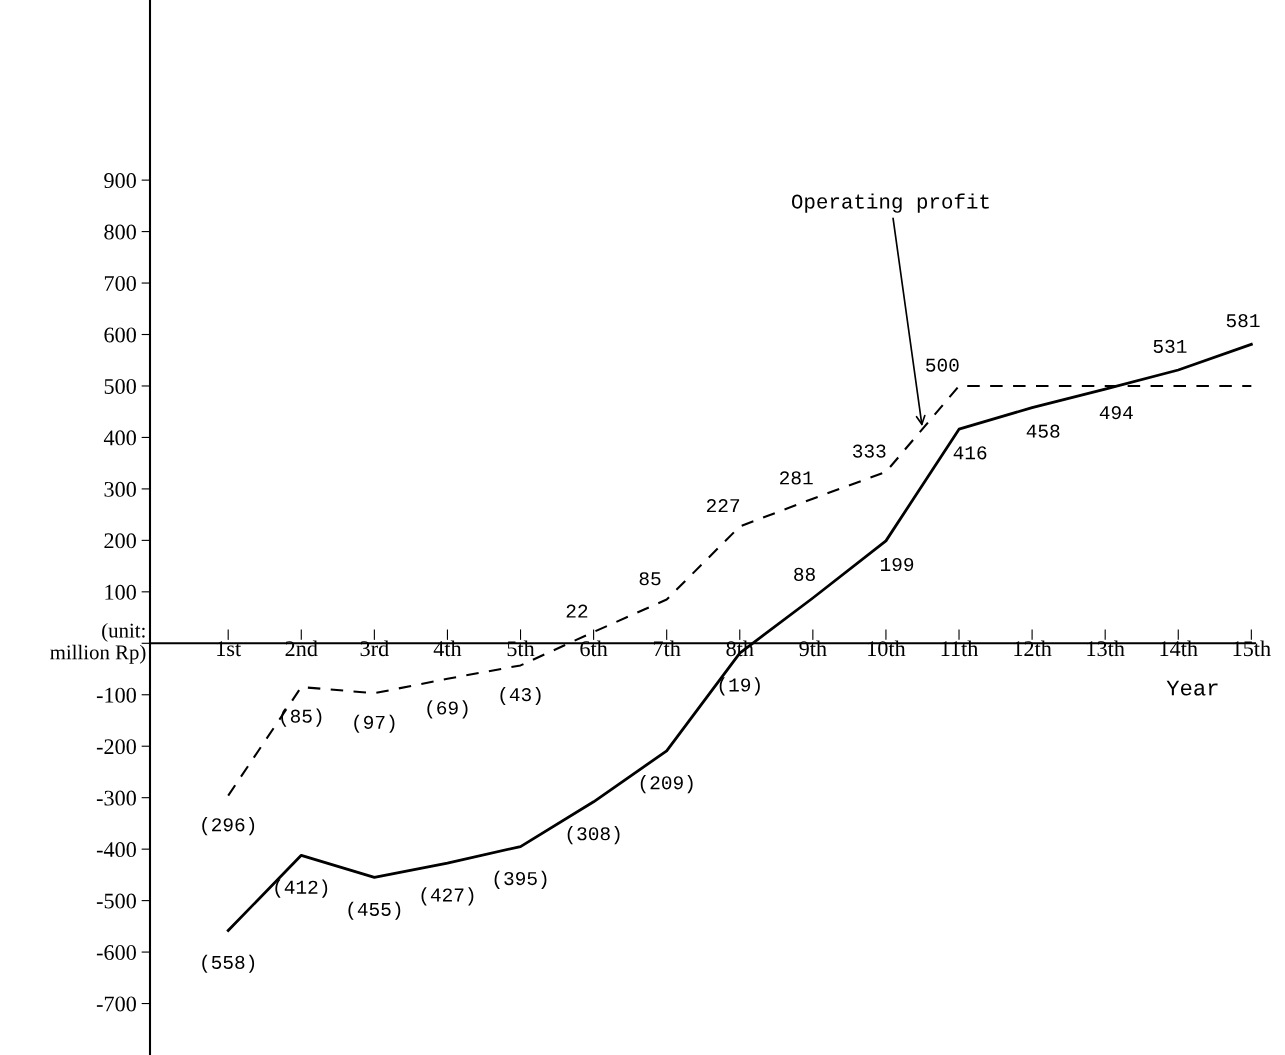 Image resolution: width=1285 pixels, height=1055 pixels. What do you see at coordinates (228, 826) in the screenshot?
I see `data-label: (296)` at bounding box center [228, 826].